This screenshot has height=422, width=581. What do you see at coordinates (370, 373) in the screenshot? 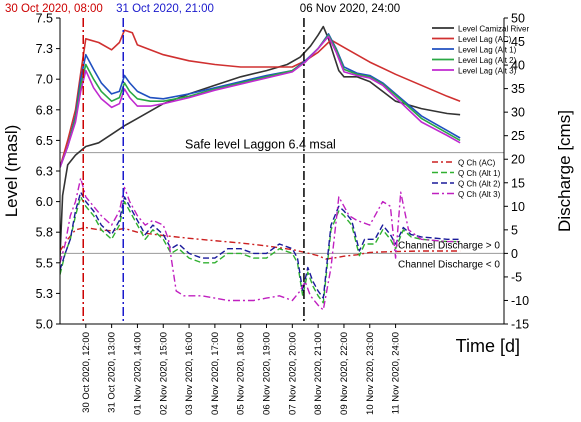
I see `x-tick-label-11: 10 Nov 2020, 23:00` at bounding box center [370, 373].